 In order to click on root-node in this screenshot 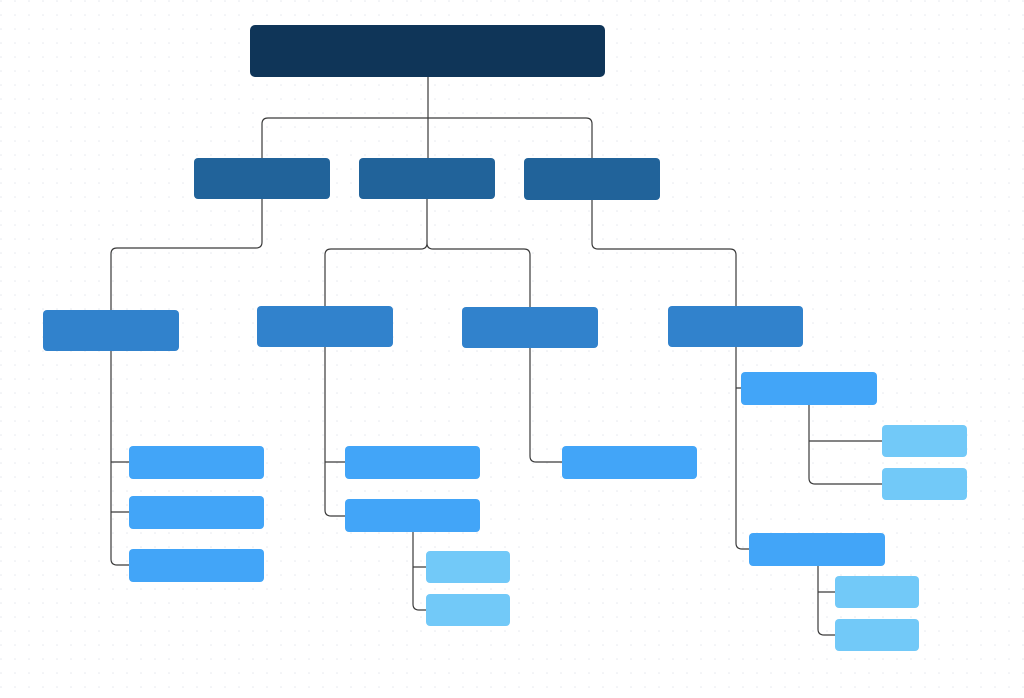, I will do `click(427, 51)`.